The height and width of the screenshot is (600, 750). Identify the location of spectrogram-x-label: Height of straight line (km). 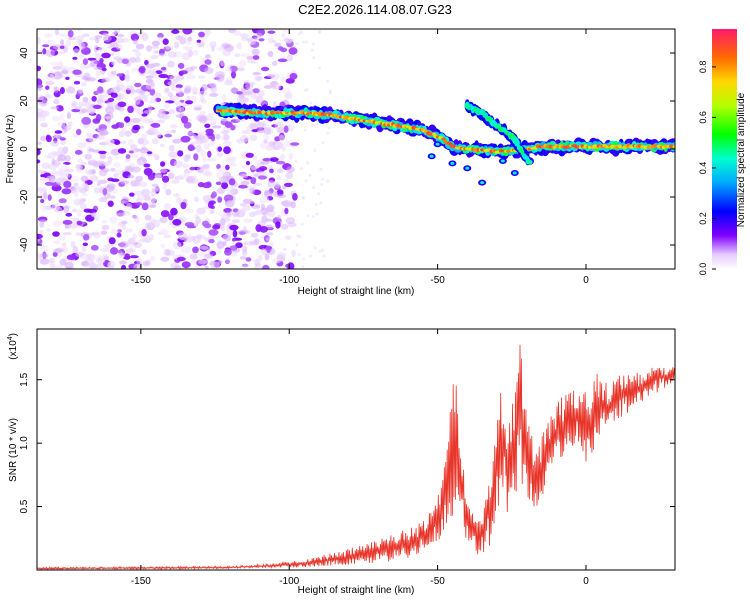
(356, 291).